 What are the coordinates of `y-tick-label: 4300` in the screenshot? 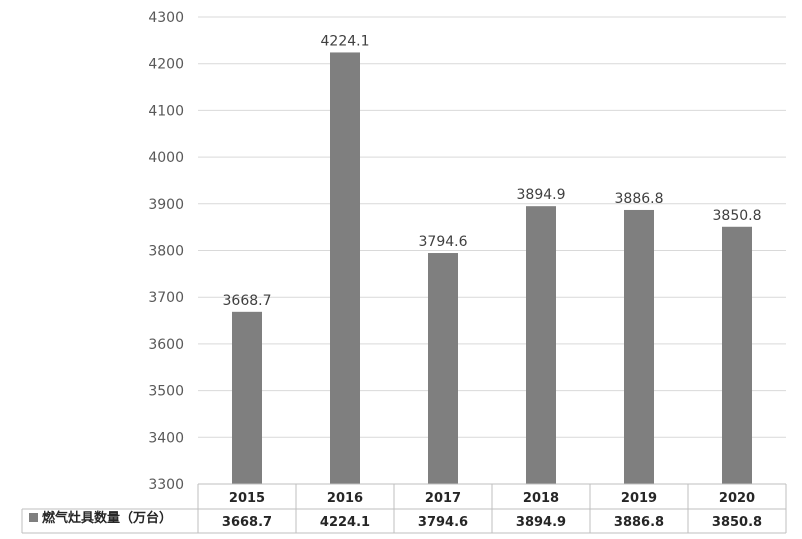 It's located at (166, 18).